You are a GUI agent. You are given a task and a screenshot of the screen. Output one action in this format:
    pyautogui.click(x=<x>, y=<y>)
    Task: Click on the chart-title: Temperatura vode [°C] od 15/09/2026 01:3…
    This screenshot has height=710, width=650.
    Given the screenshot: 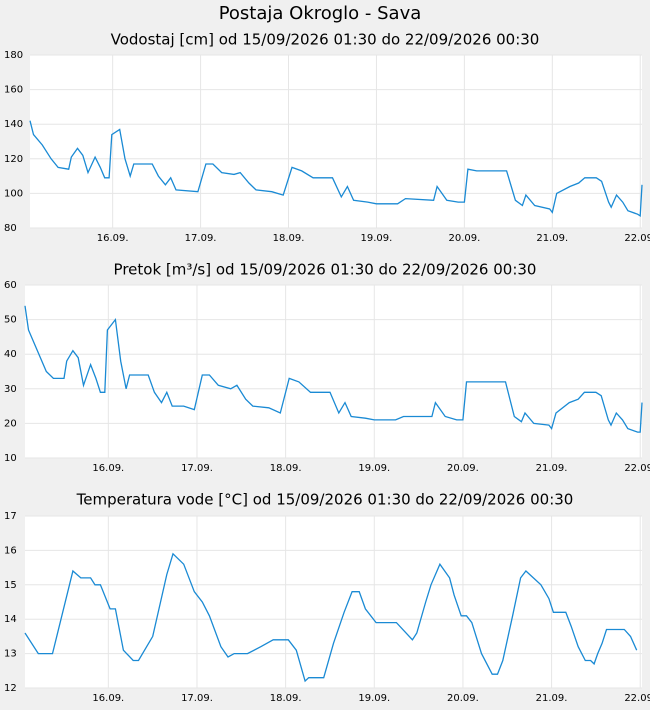 What is the action you would take?
    pyautogui.click(x=325, y=500)
    